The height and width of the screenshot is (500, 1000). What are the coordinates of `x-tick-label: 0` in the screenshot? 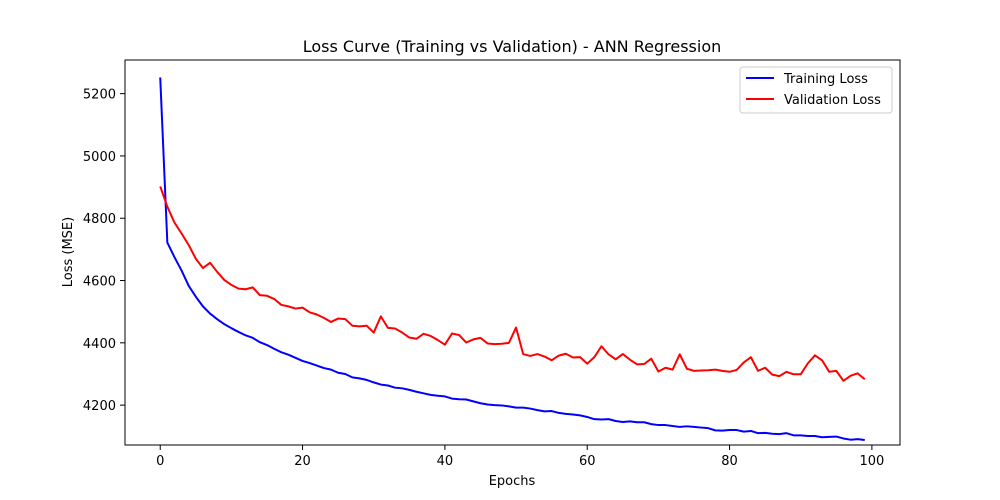 It's located at (160, 461).